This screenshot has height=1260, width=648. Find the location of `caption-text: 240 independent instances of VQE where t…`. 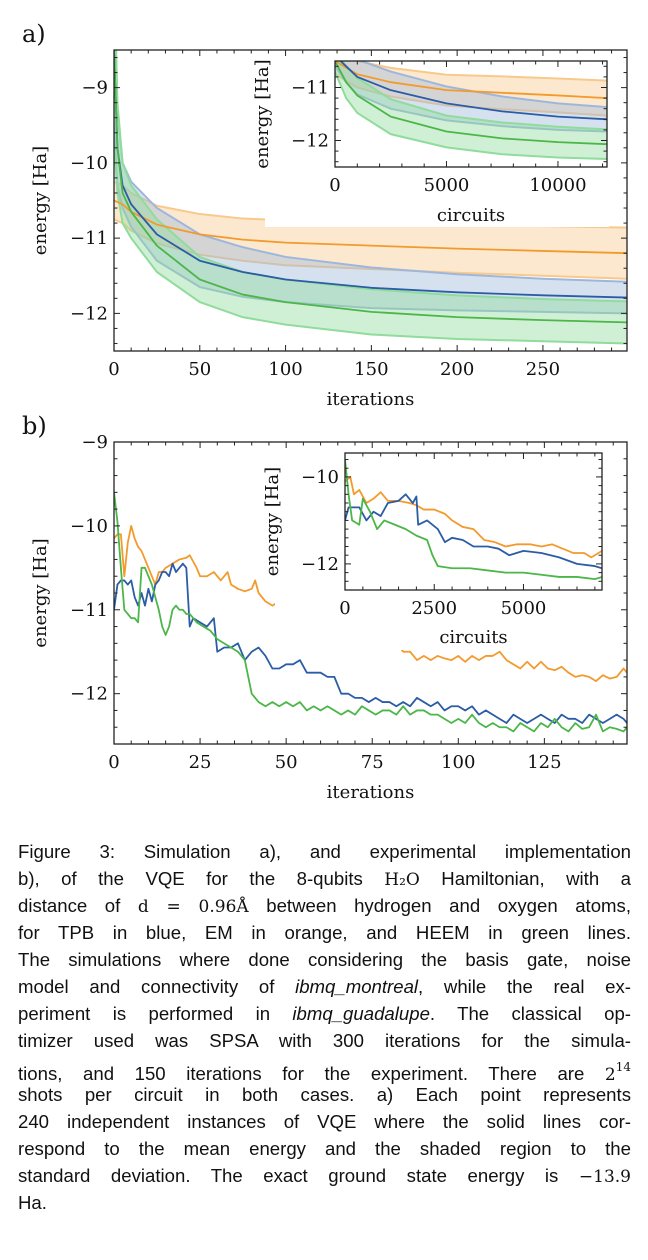

caption-text: 240 independent instances of VQE where t… is located at coordinates (324, 1121).